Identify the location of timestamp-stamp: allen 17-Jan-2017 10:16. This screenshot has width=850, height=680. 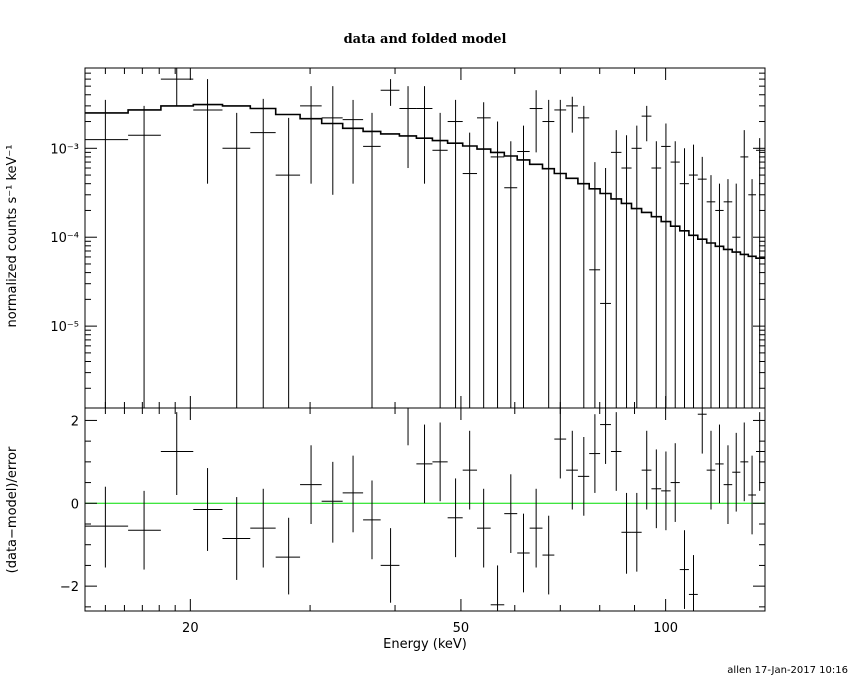
(787, 670).